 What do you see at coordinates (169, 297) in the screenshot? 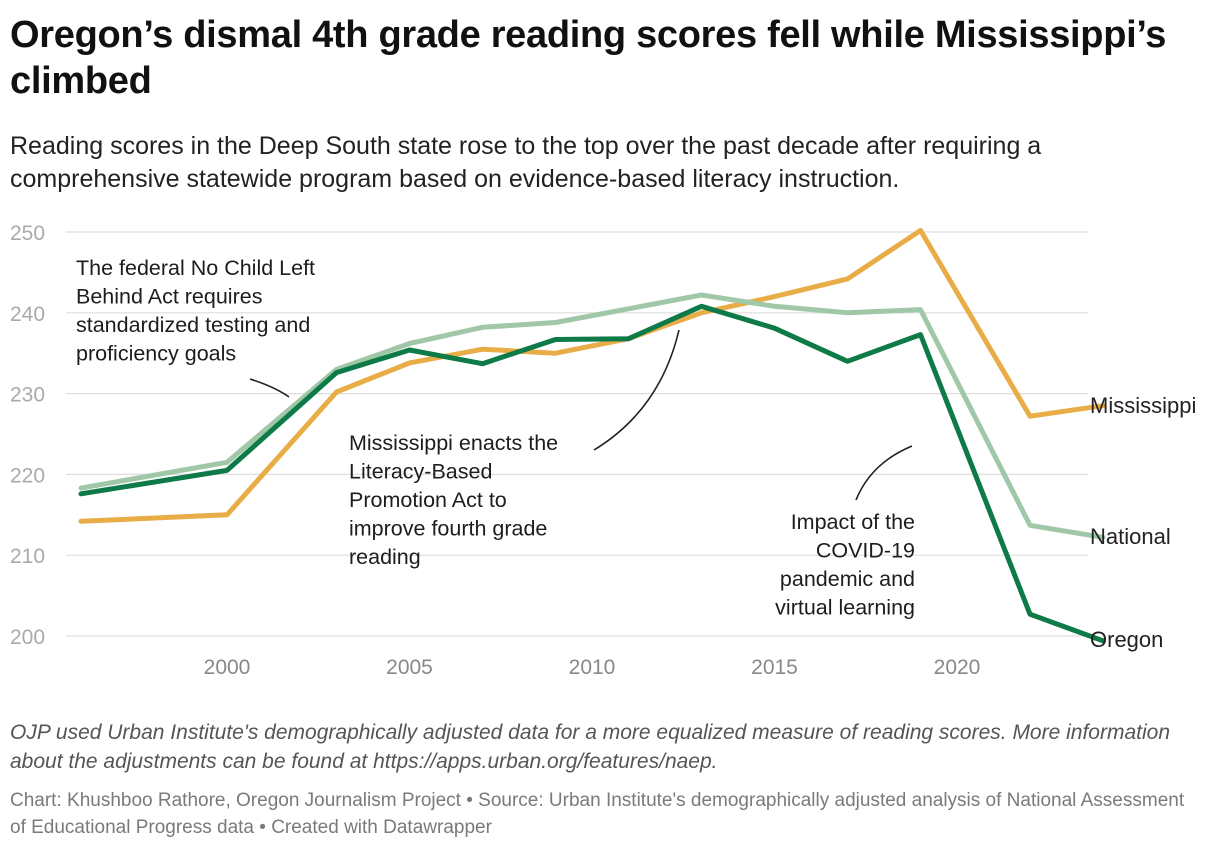
I see `annotation-nclb-line: Behind Act requires` at bounding box center [169, 297].